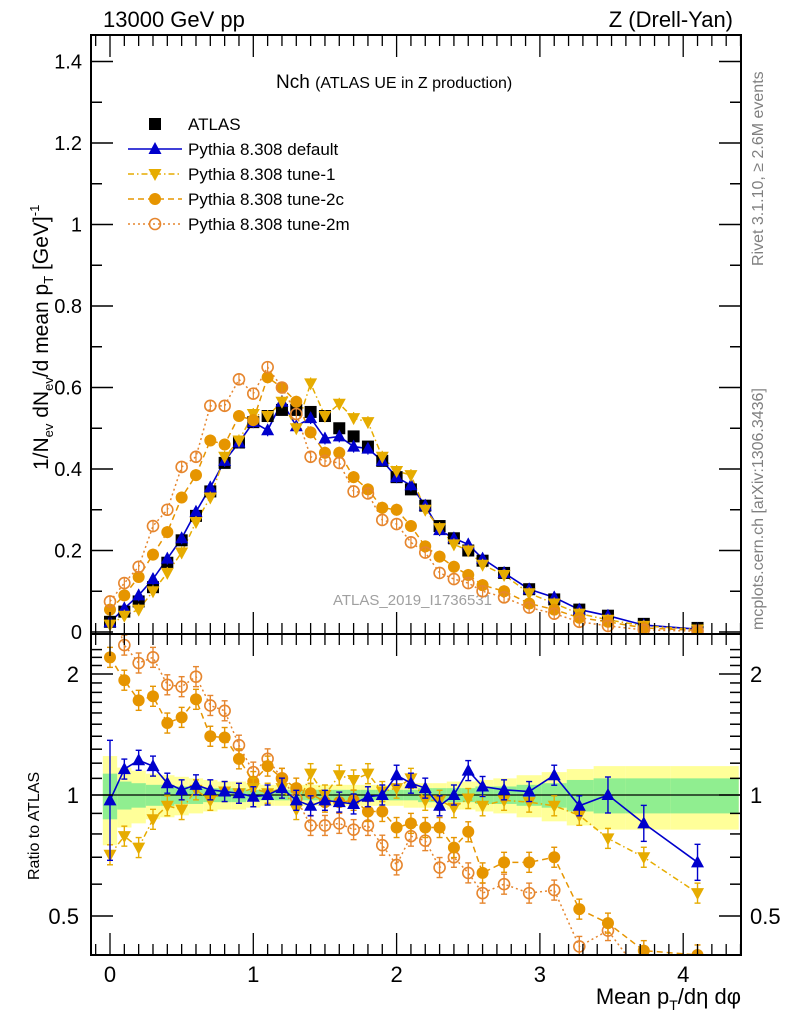 This screenshot has width=786, height=1024. I want to click on legend-label: Pythia 8.308 tune-2c, so click(266, 199).